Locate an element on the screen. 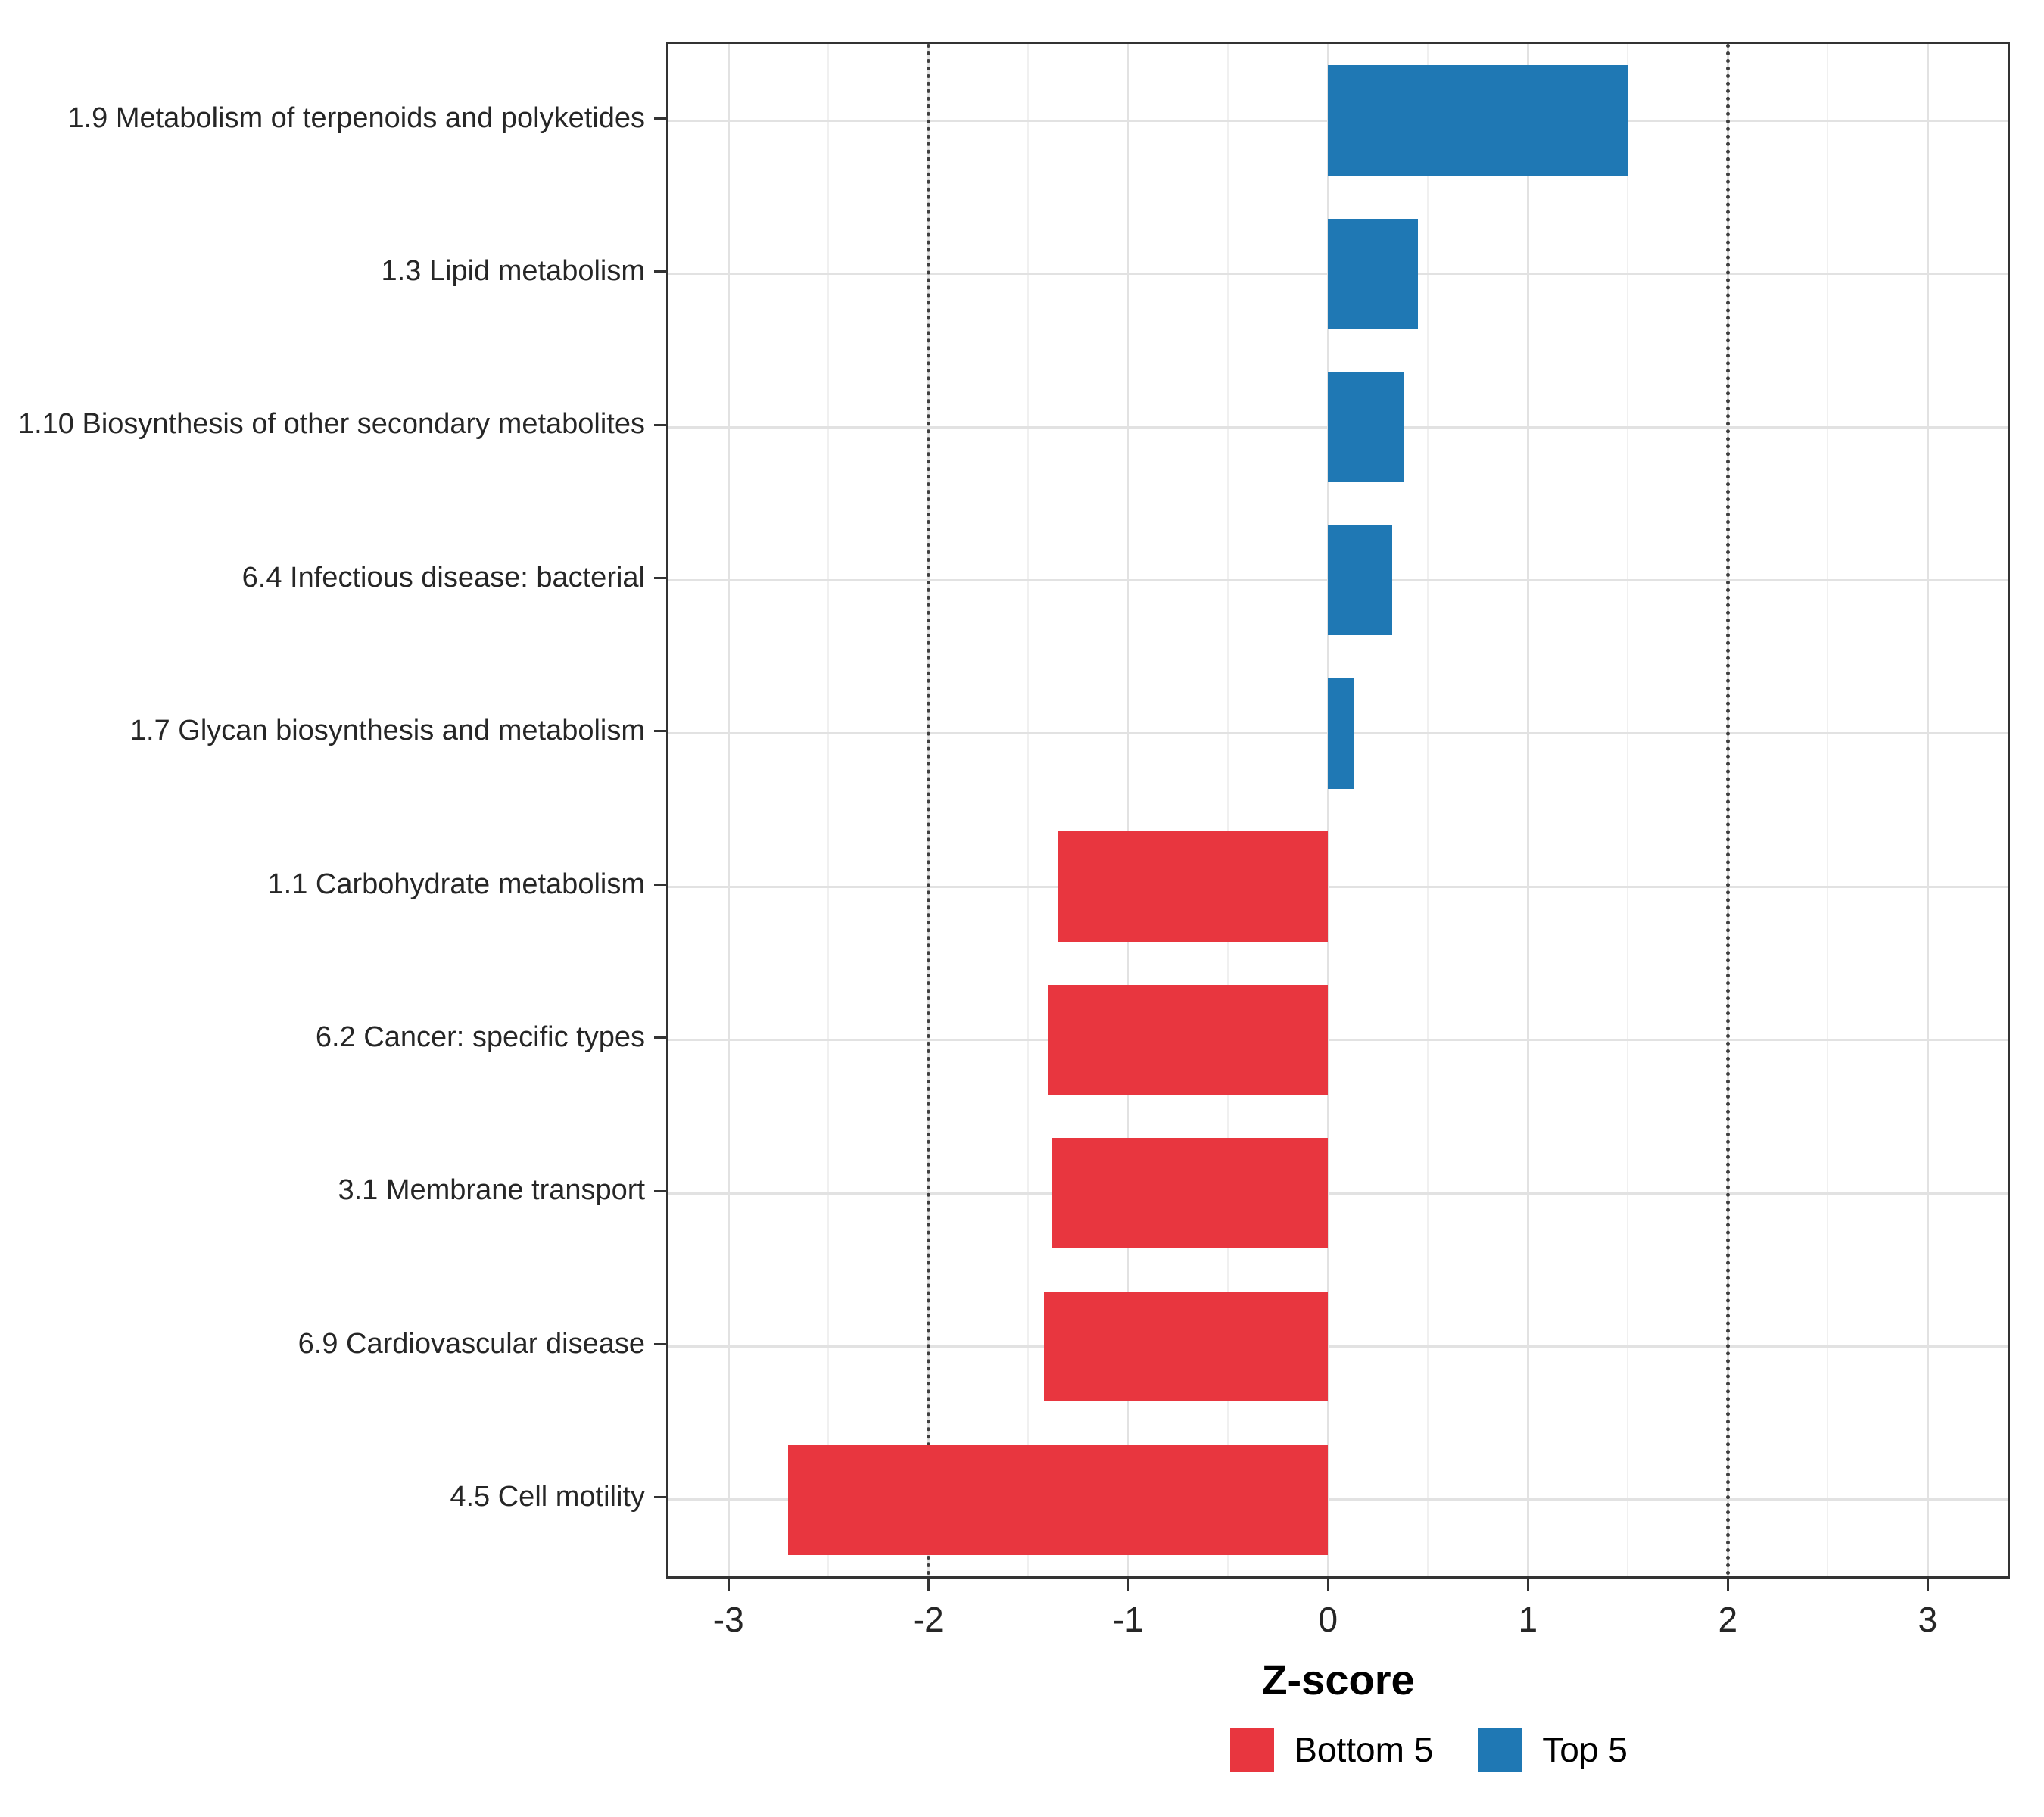 The width and height of the screenshot is (2044, 1817). legend-item: Bottom 5 is located at coordinates (1331, 1750).